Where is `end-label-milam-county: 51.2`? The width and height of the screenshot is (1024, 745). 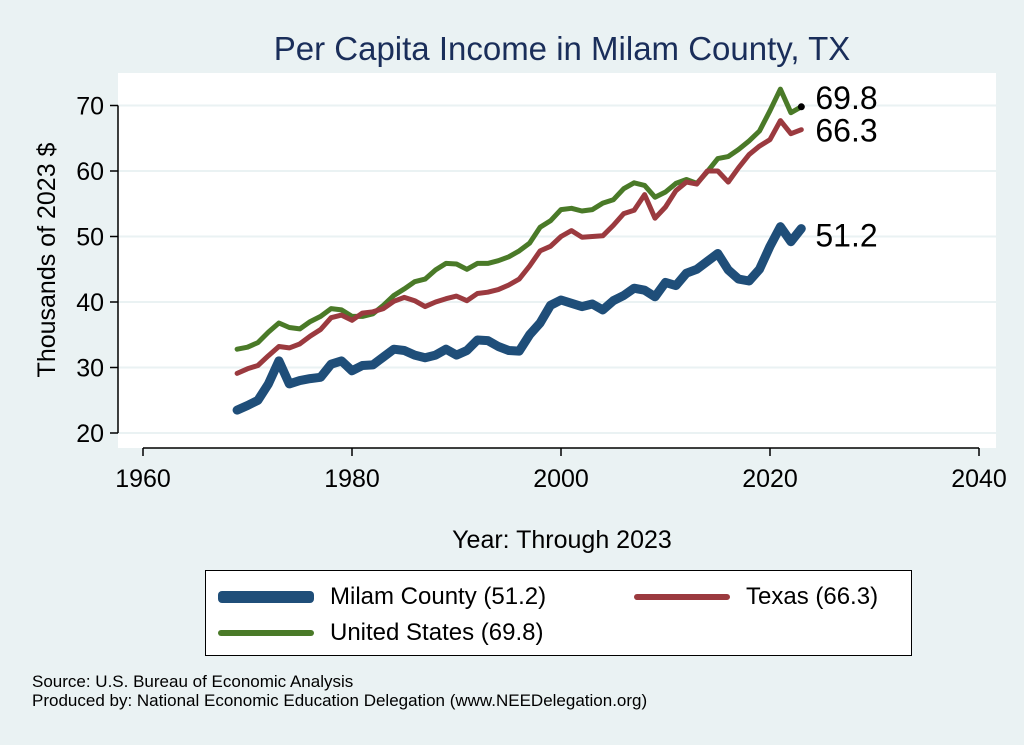 end-label-milam-county: 51.2 is located at coordinates (846, 236).